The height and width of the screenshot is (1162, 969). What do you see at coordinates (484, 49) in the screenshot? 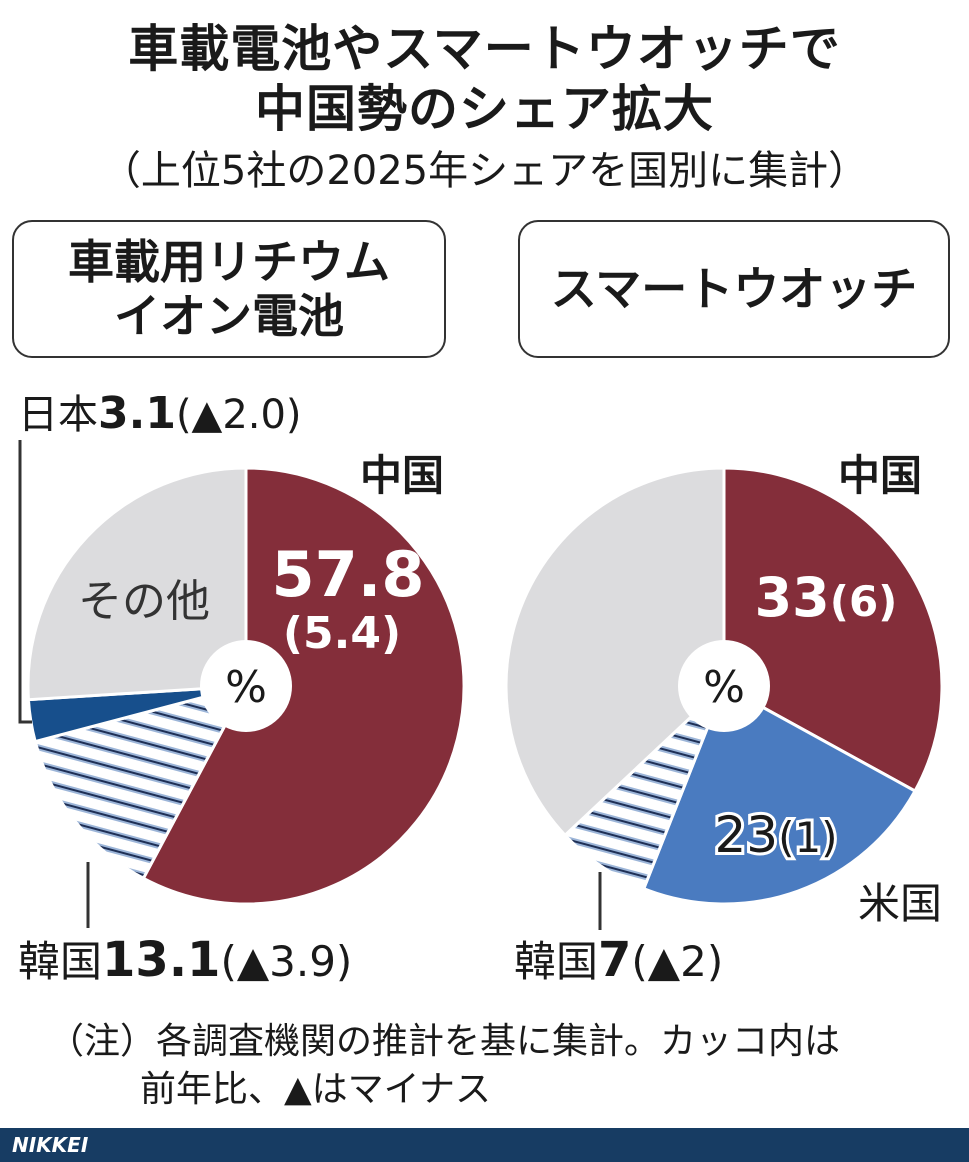
I see `title-line-1: 車載電池やスマートウオッチで` at bounding box center [484, 49].